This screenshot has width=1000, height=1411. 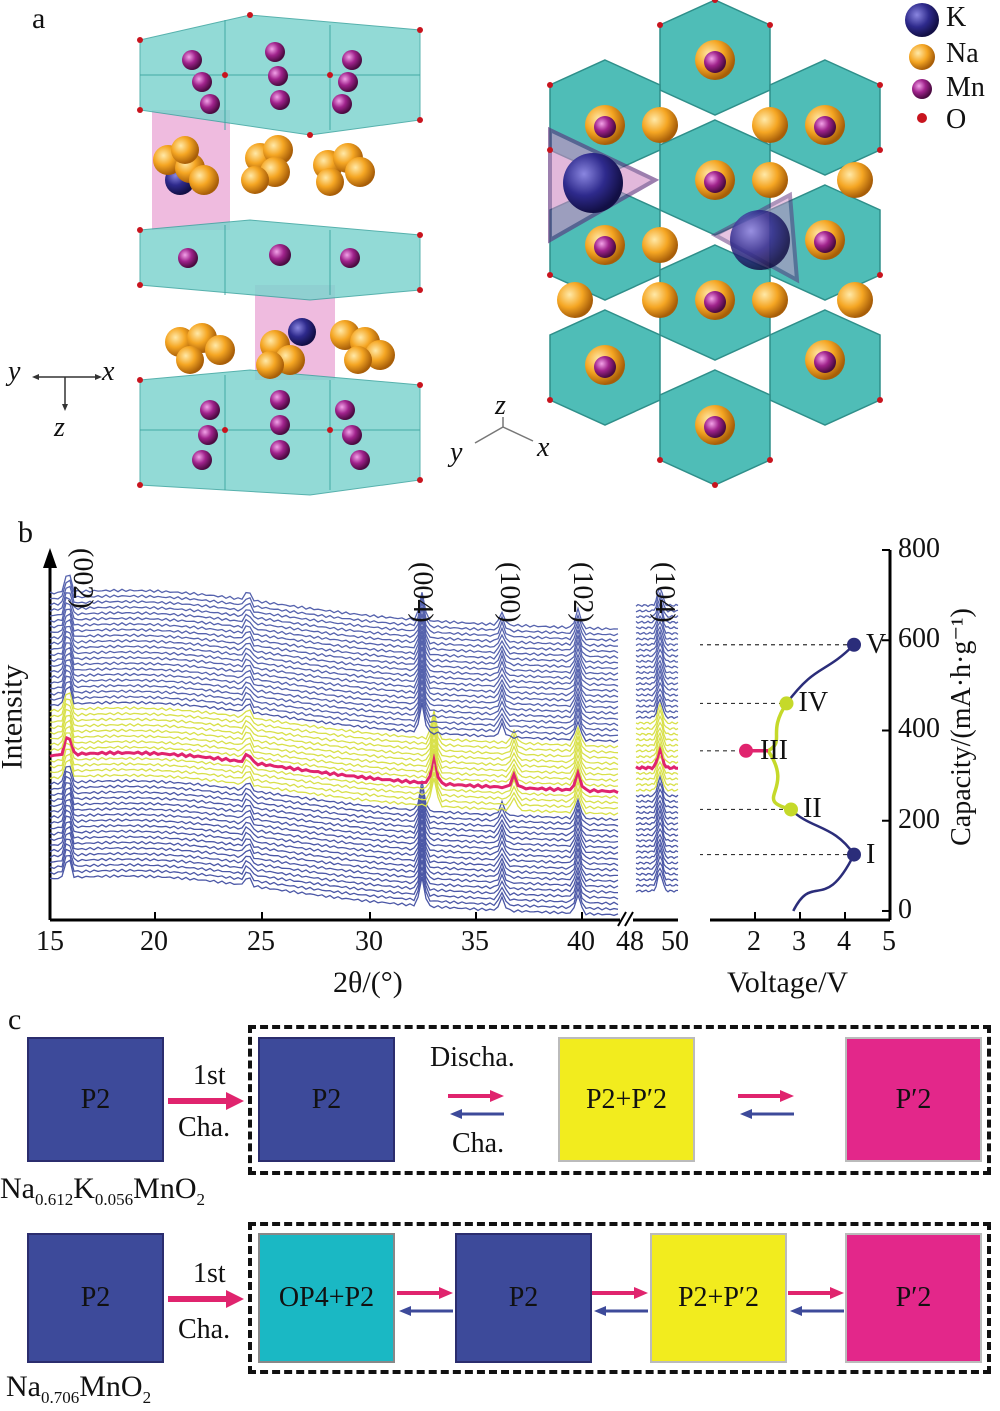 I want to click on legend-o-marker, so click(x=922, y=118).